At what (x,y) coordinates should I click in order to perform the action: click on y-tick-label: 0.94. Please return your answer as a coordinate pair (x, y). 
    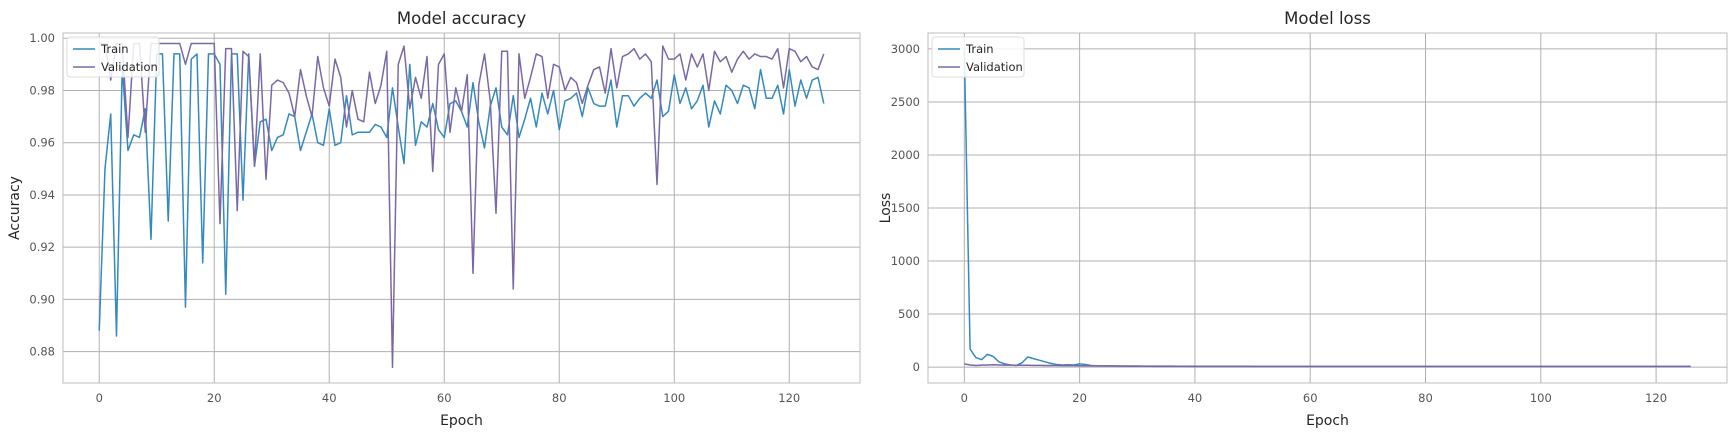
    Looking at the image, I should click on (42, 195).